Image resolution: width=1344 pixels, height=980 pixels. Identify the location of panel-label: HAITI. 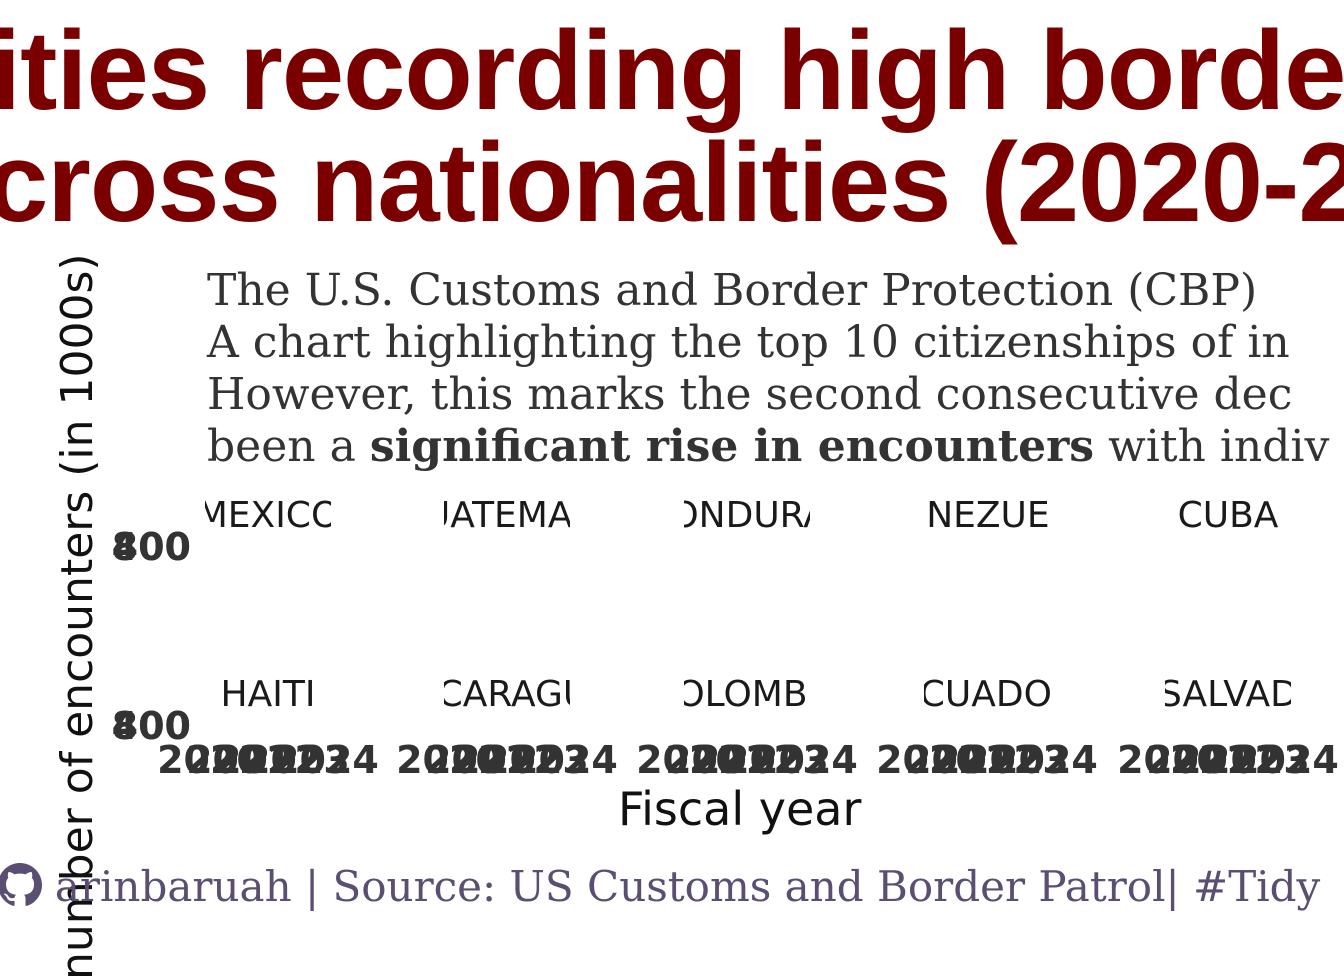
(268, 694).